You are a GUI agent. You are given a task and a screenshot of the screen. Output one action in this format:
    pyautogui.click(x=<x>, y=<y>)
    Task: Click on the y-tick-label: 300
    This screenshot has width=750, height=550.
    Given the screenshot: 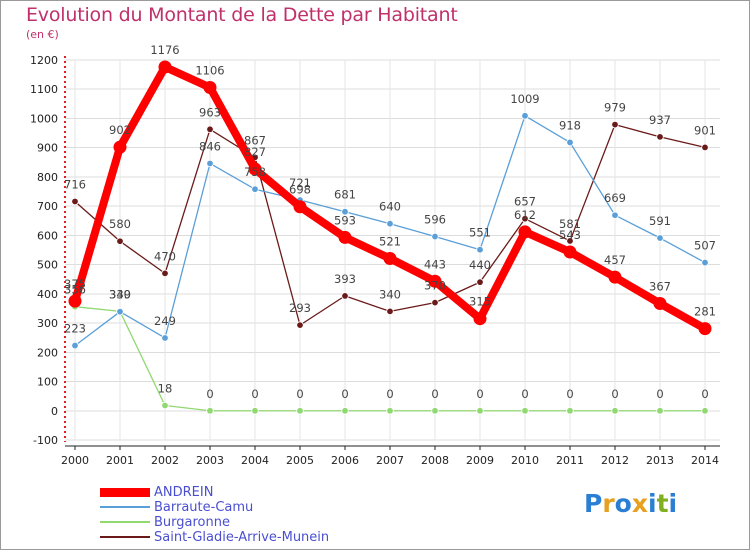 What is the action you would take?
    pyautogui.click(x=47, y=323)
    